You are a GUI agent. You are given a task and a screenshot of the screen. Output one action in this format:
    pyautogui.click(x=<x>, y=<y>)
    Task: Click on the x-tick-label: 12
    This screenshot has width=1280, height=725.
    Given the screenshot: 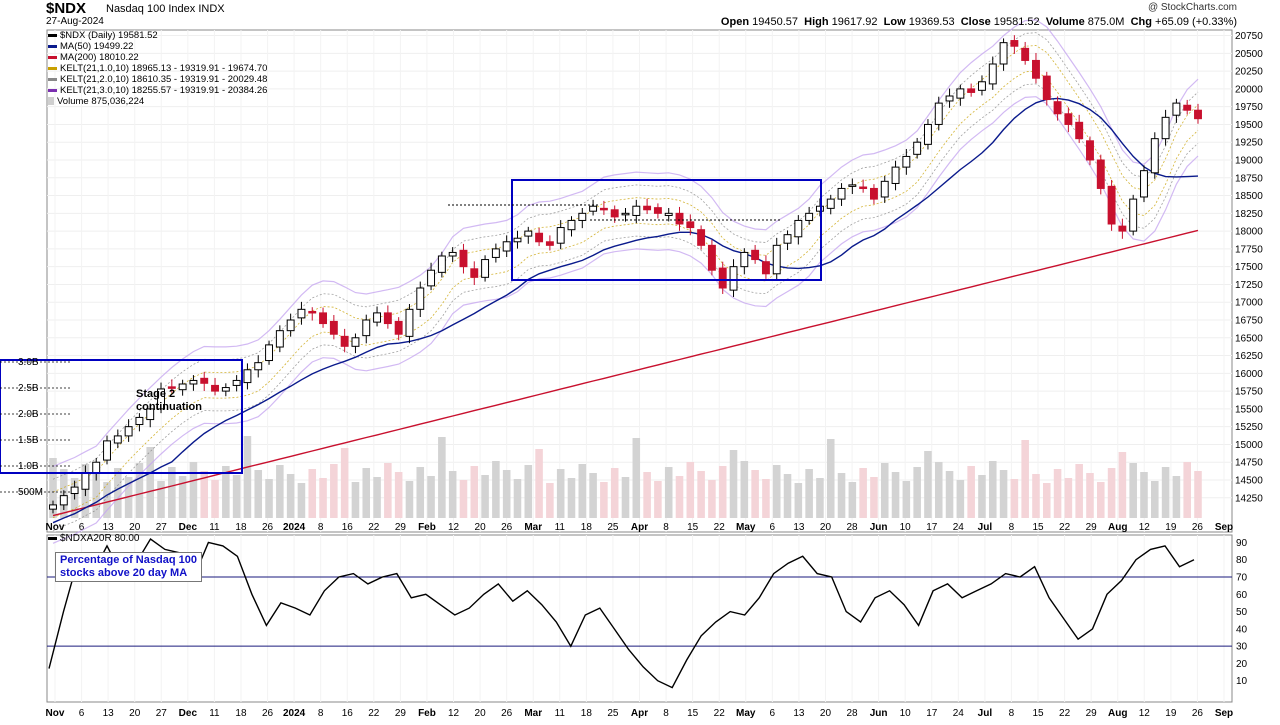 What is the action you would take?
    pyautogui.click(x=1145, y=527)
    